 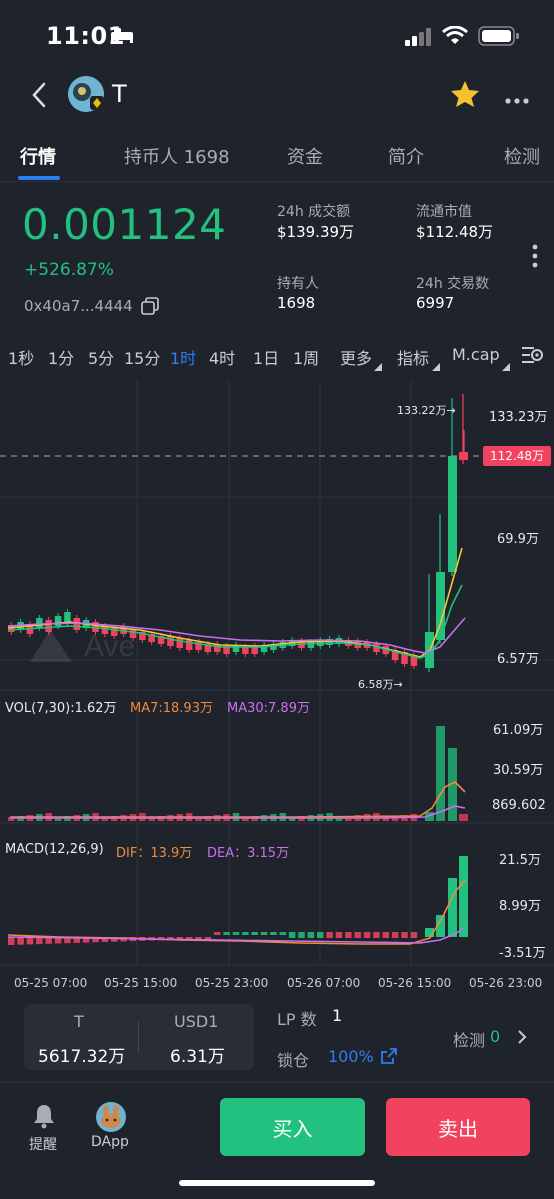 I want to click on chevron-right-icon, so click(x=522, y=1039).